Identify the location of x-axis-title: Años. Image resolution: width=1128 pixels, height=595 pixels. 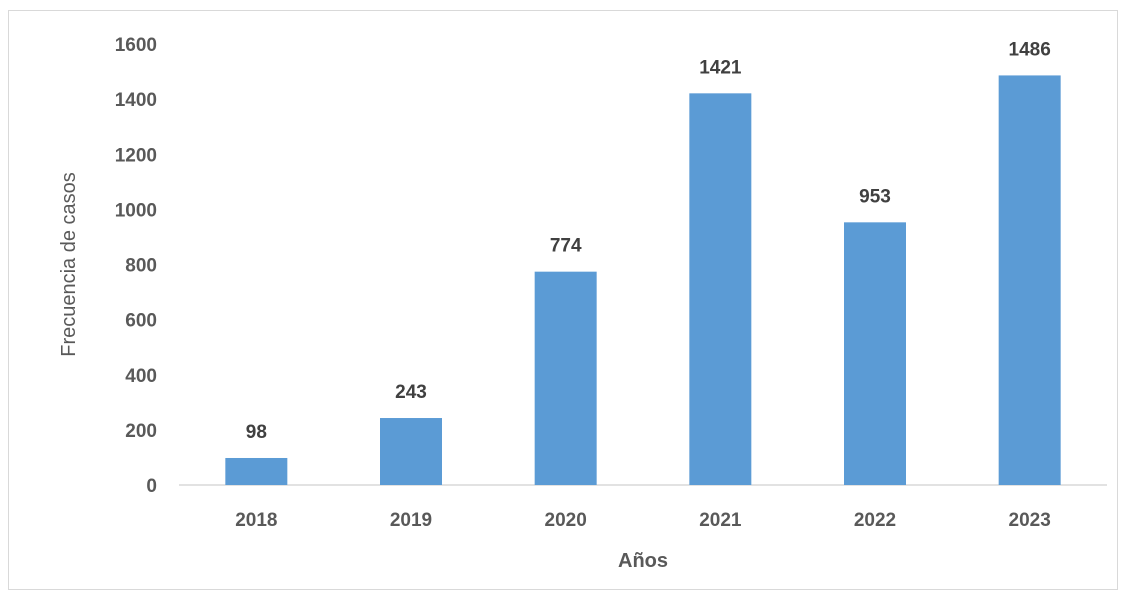
(643, 561).